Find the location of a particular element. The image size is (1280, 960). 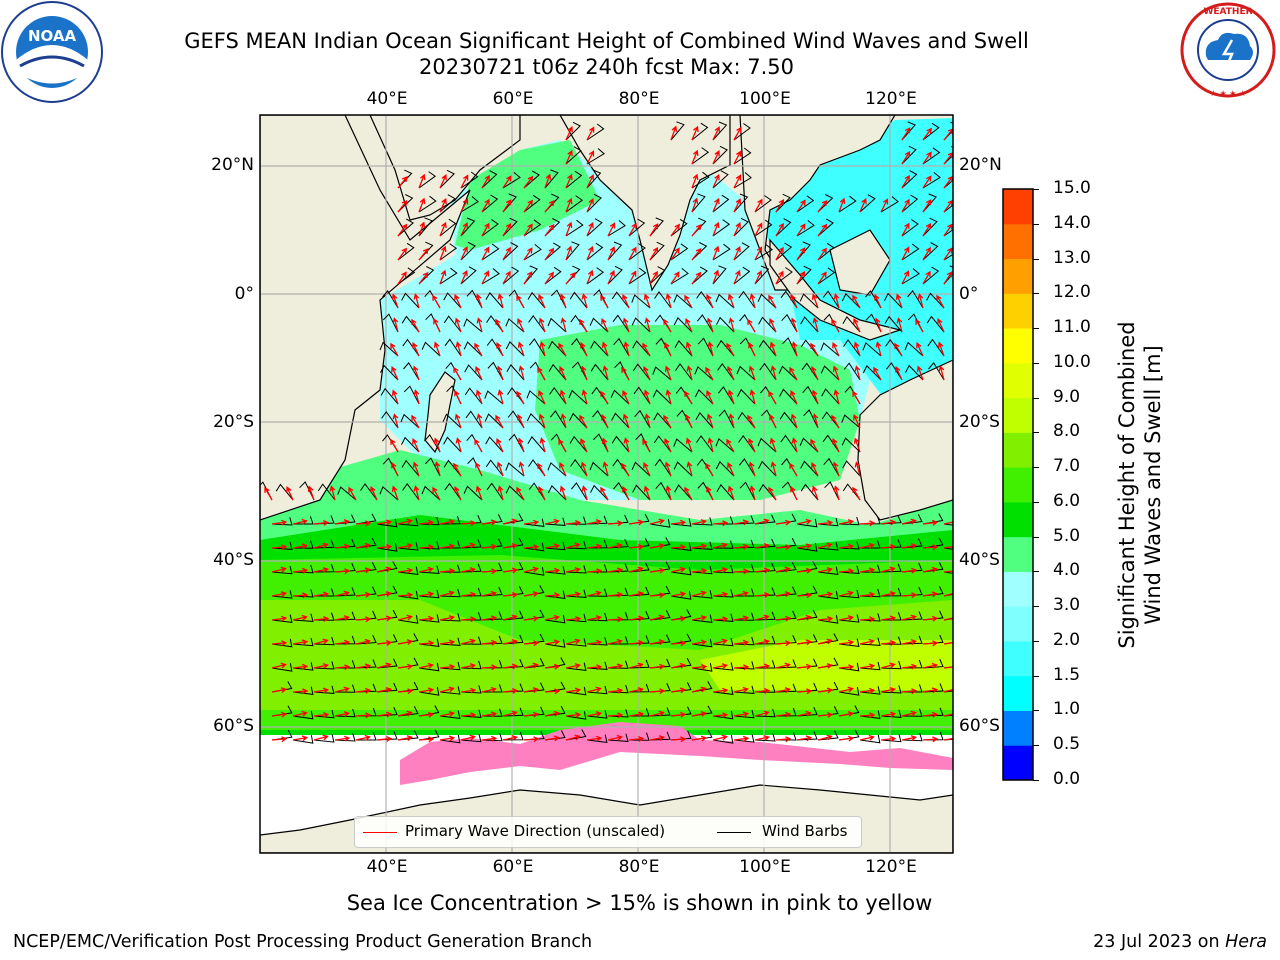

india is located at coordinates (645, 203).